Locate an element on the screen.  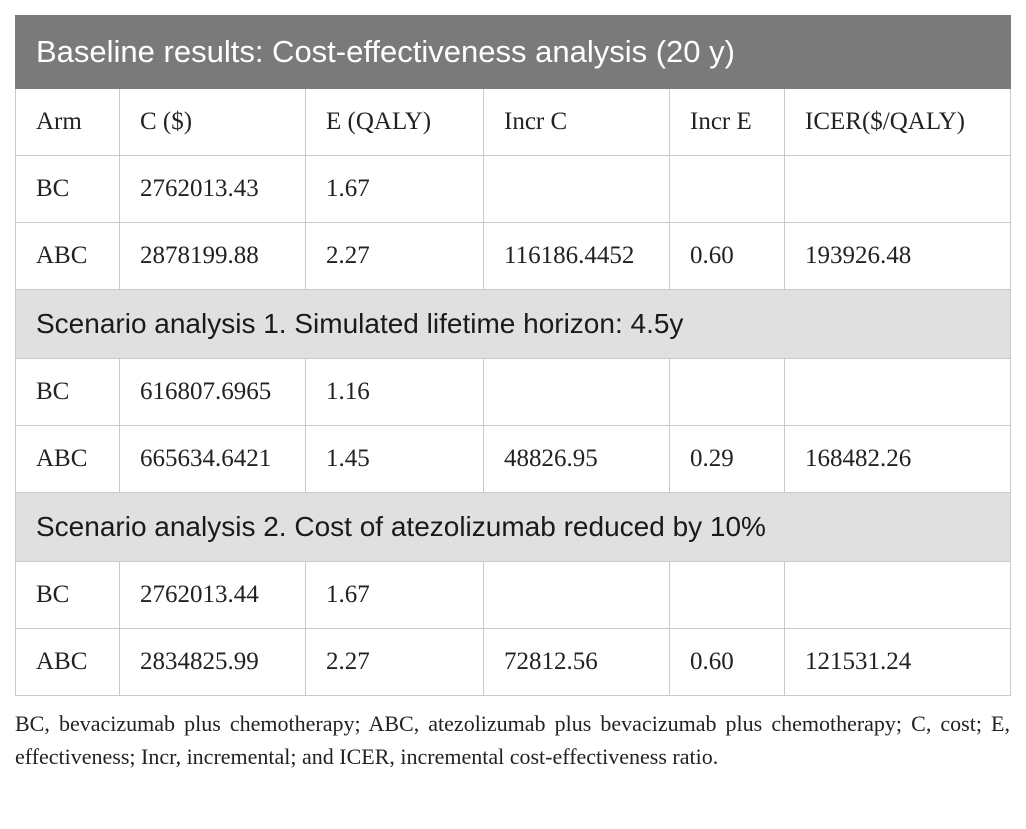
cell-cost: 616807.6965 is located at coordinates (212, 392).